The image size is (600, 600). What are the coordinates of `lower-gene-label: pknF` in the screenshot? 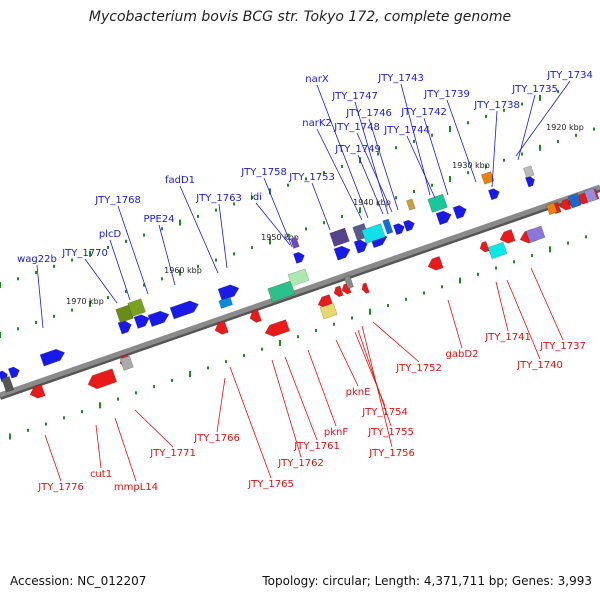 It's located at (336, 432).